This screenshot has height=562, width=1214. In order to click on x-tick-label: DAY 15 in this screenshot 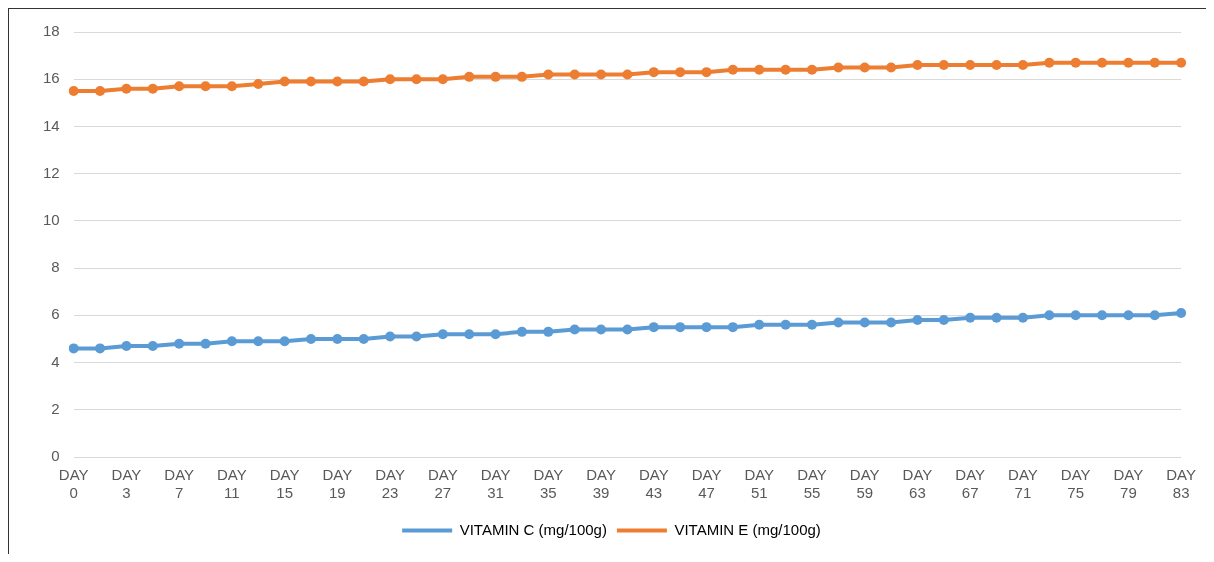, I will do `click(284, 484)`.